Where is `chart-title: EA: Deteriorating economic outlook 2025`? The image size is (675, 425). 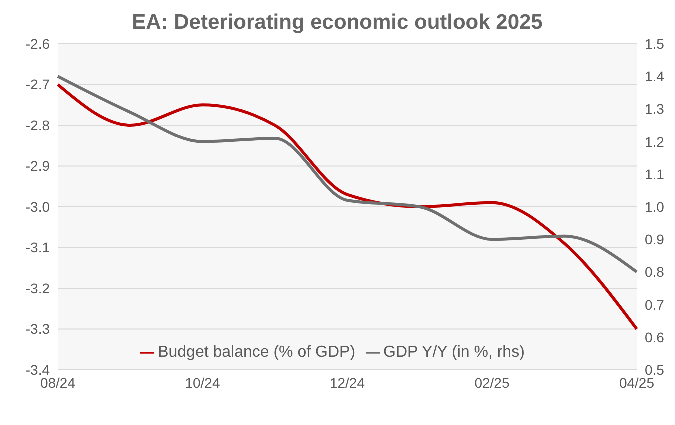
chart-title: EA: Deteriorating economic outlook 2025 is located at coordinates (337, 22).